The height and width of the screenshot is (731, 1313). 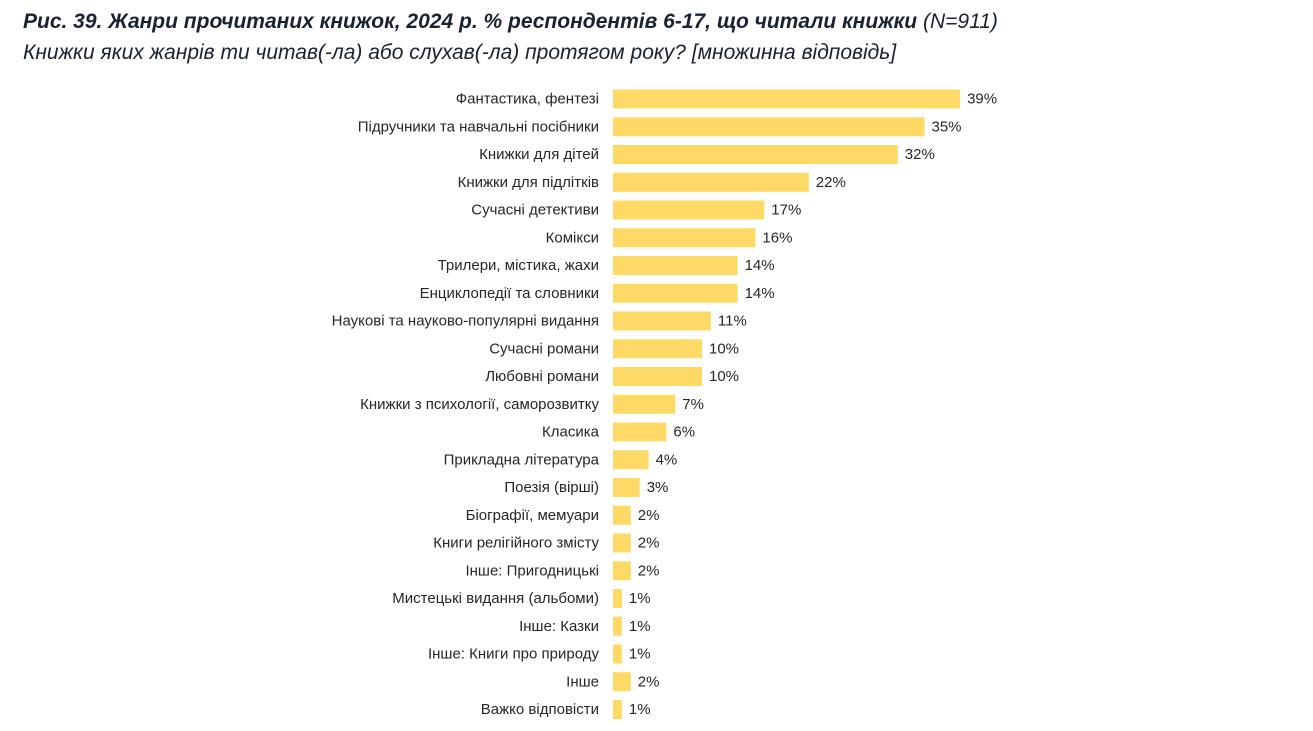 I want to click on category-label: Інше: Книги про природу, so click(x=514, y=654).